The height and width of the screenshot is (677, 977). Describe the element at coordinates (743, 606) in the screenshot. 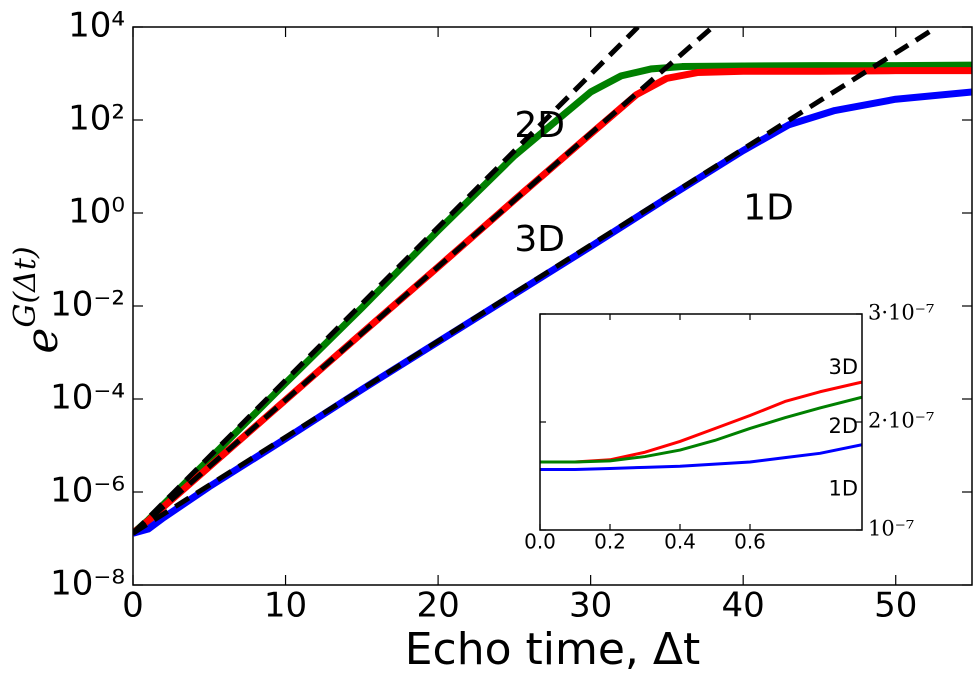

I see `x-tick-label: 40` at that location.